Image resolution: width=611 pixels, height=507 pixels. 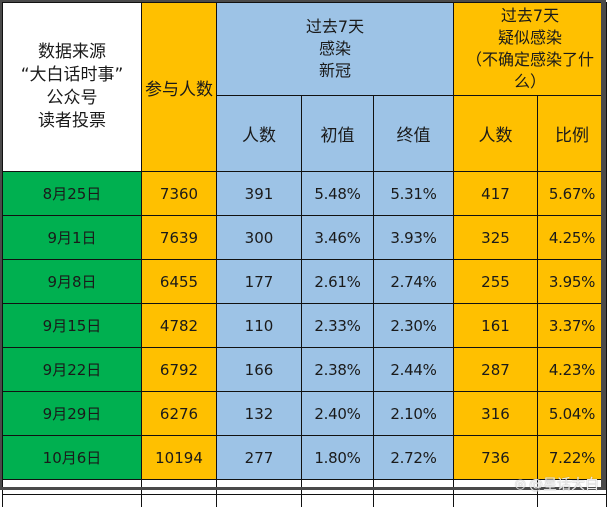 What do you see at coordinates (72, 370) in the screenshot?
I see `date-cell: 9月22日` at bounding box center [72, 370].